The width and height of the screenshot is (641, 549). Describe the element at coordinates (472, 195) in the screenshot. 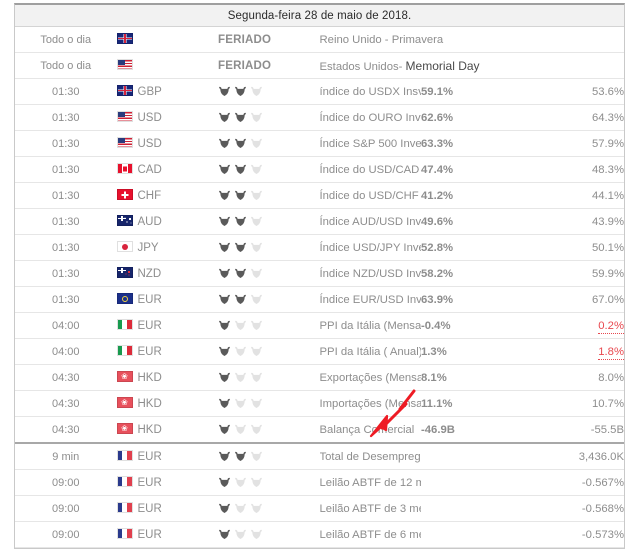

I see `actual-value: 41.2%` at that location.